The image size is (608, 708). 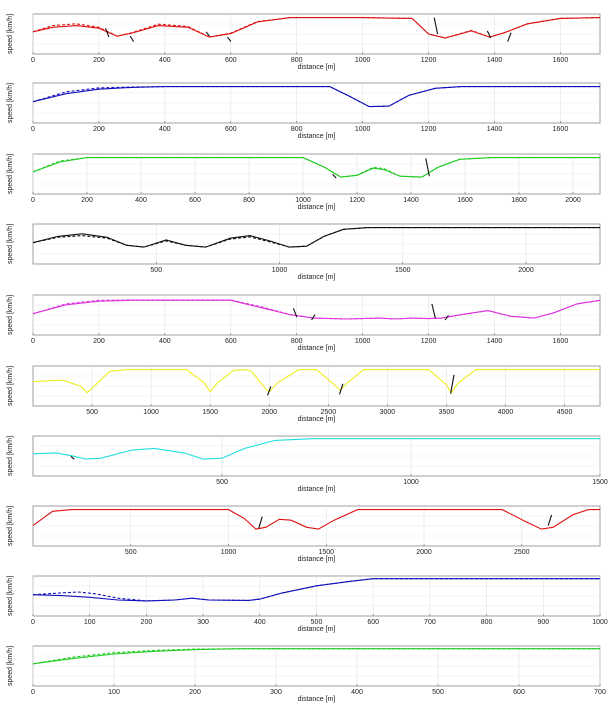 I want to click on subplot-7: 500 1000 1500 distance [m] speed [km/h], so click(x=307, y=464).